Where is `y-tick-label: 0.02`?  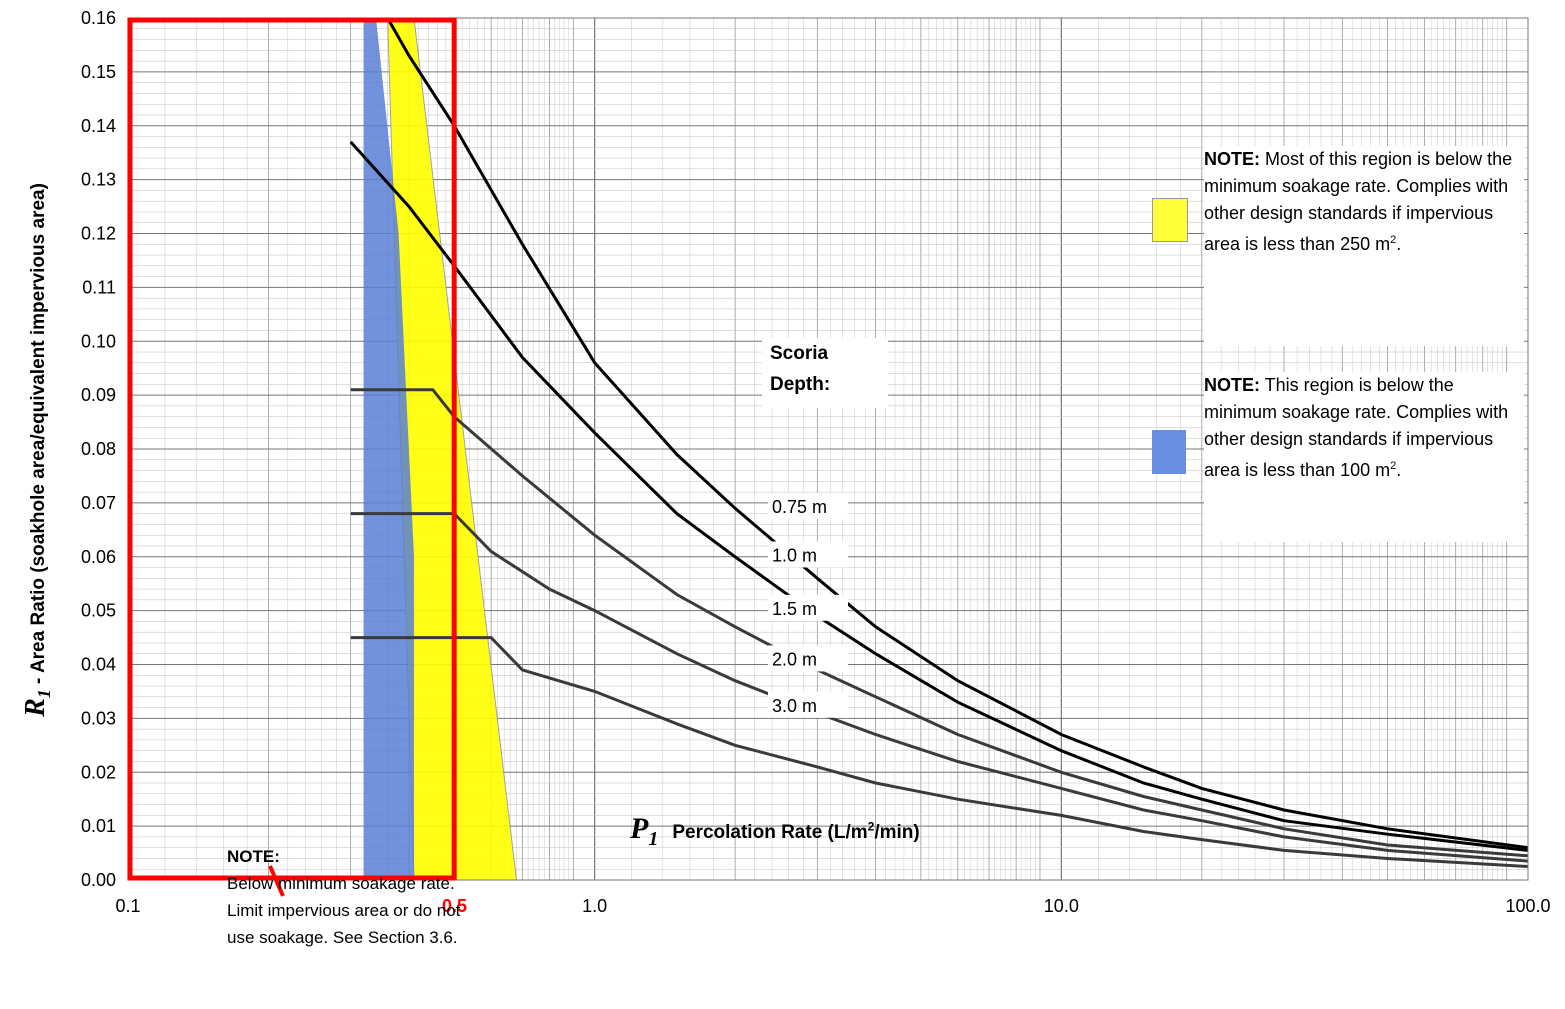 y-tick-label: 0.02 is located at coordinates (98, 772).